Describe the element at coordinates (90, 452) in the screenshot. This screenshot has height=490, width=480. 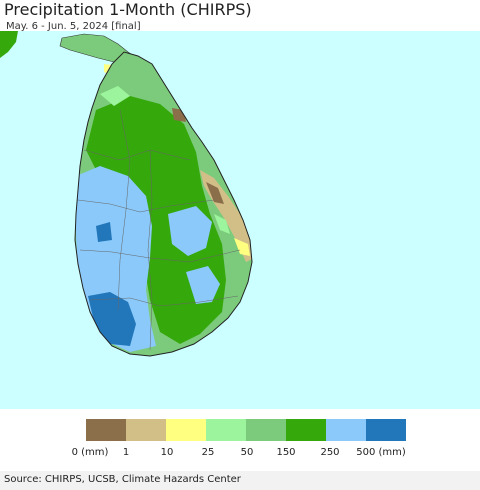
I see `legend-label-0: 0 (mm)` at that location.